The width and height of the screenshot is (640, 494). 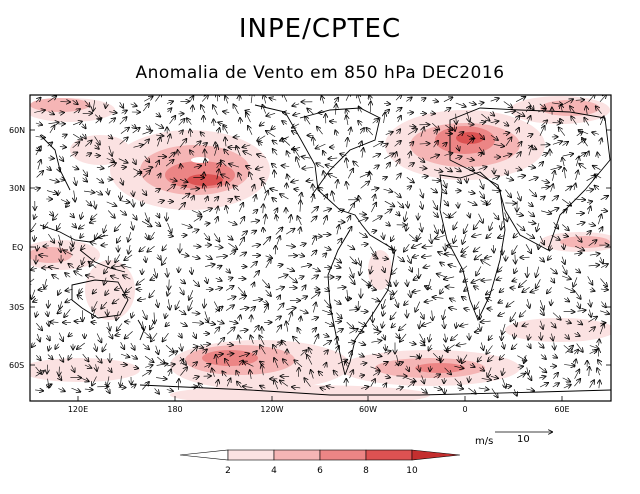 I want to click on map-subtitle: Anomalia de Vento em 850 hPa DEC2016, so click(x=320, y=73).